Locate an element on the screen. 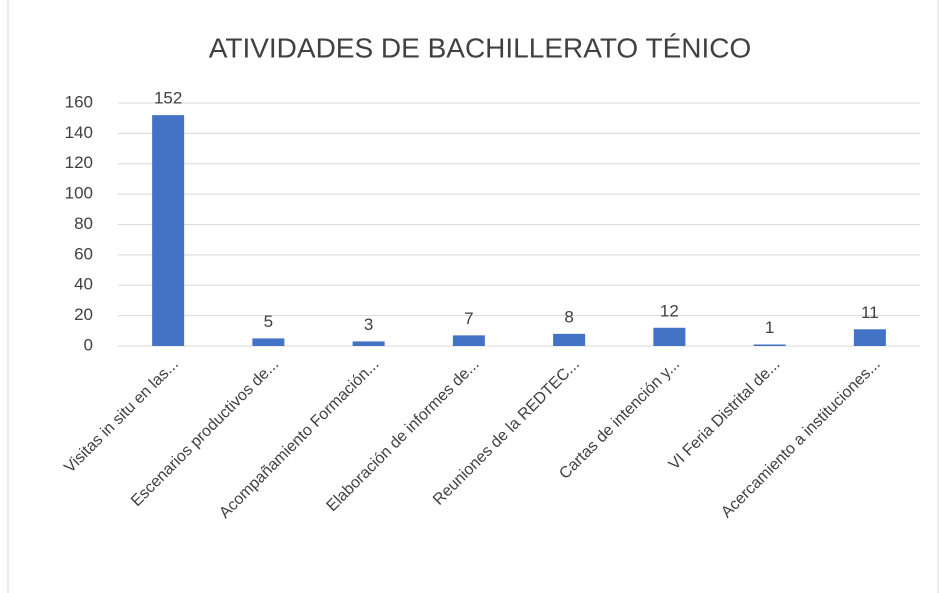 The width and height of the screenshot is (939, 593). y-tick-label: 160 is located at coordinates (79, 101).